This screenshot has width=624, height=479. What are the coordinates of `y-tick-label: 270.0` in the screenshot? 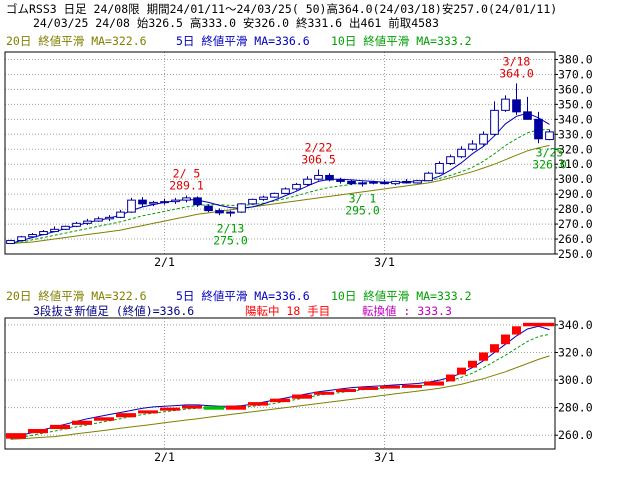 It's located at (575, 224).